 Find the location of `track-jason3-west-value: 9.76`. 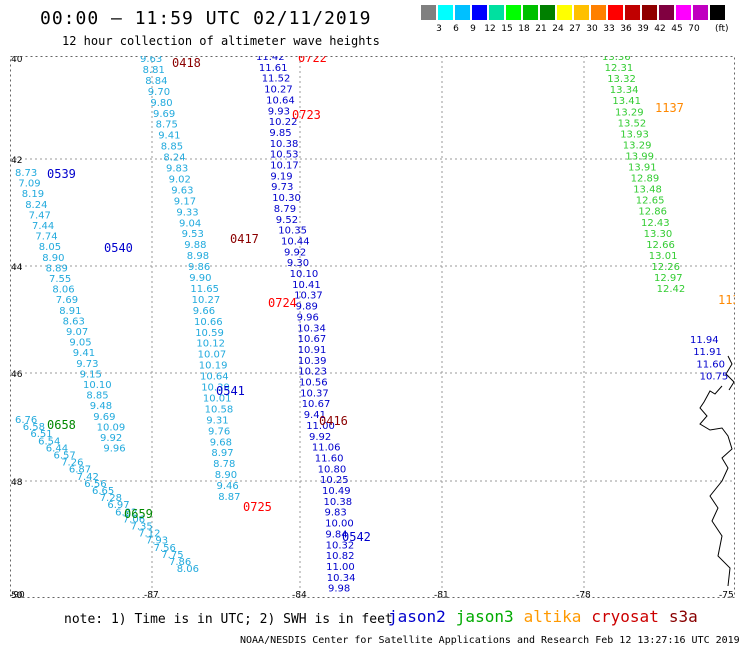

track-jason3-west-value: 9.76 is located at coordinates (219, 431).